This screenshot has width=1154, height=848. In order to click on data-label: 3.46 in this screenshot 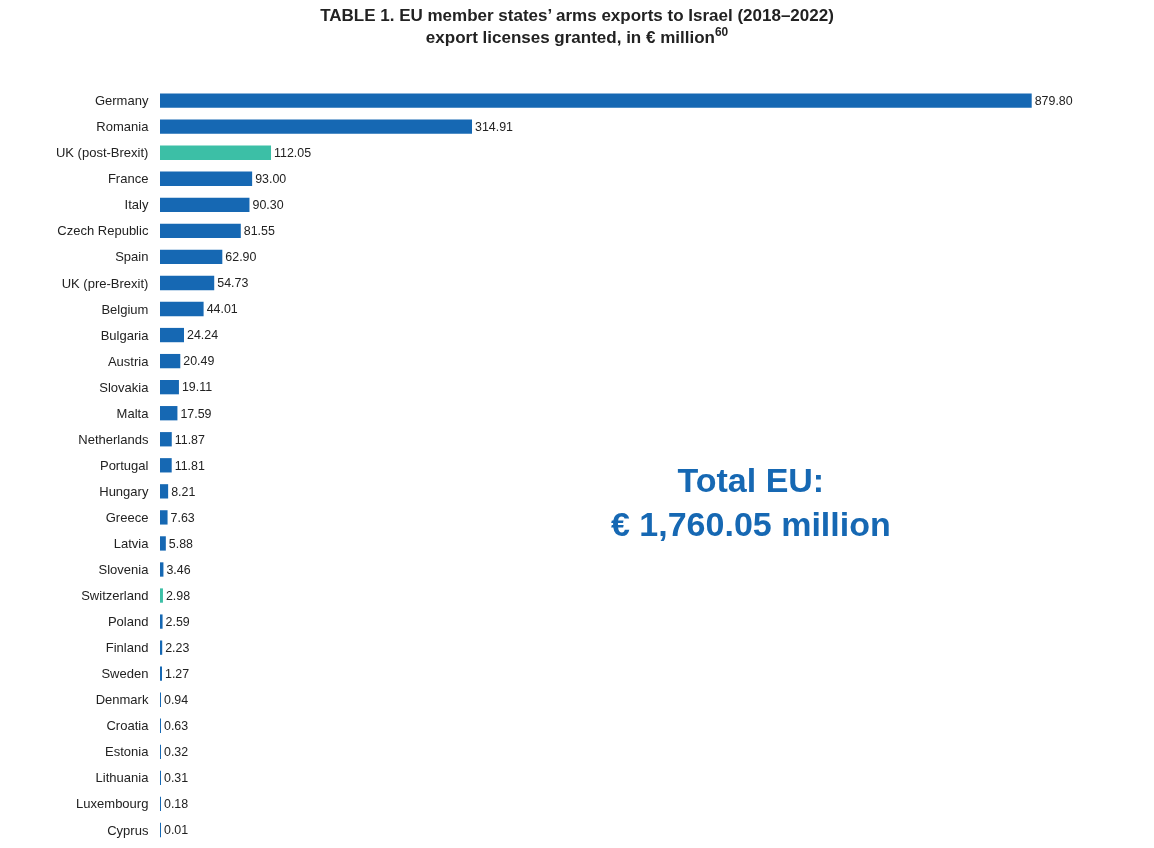, I will do `click(178, 569)`.